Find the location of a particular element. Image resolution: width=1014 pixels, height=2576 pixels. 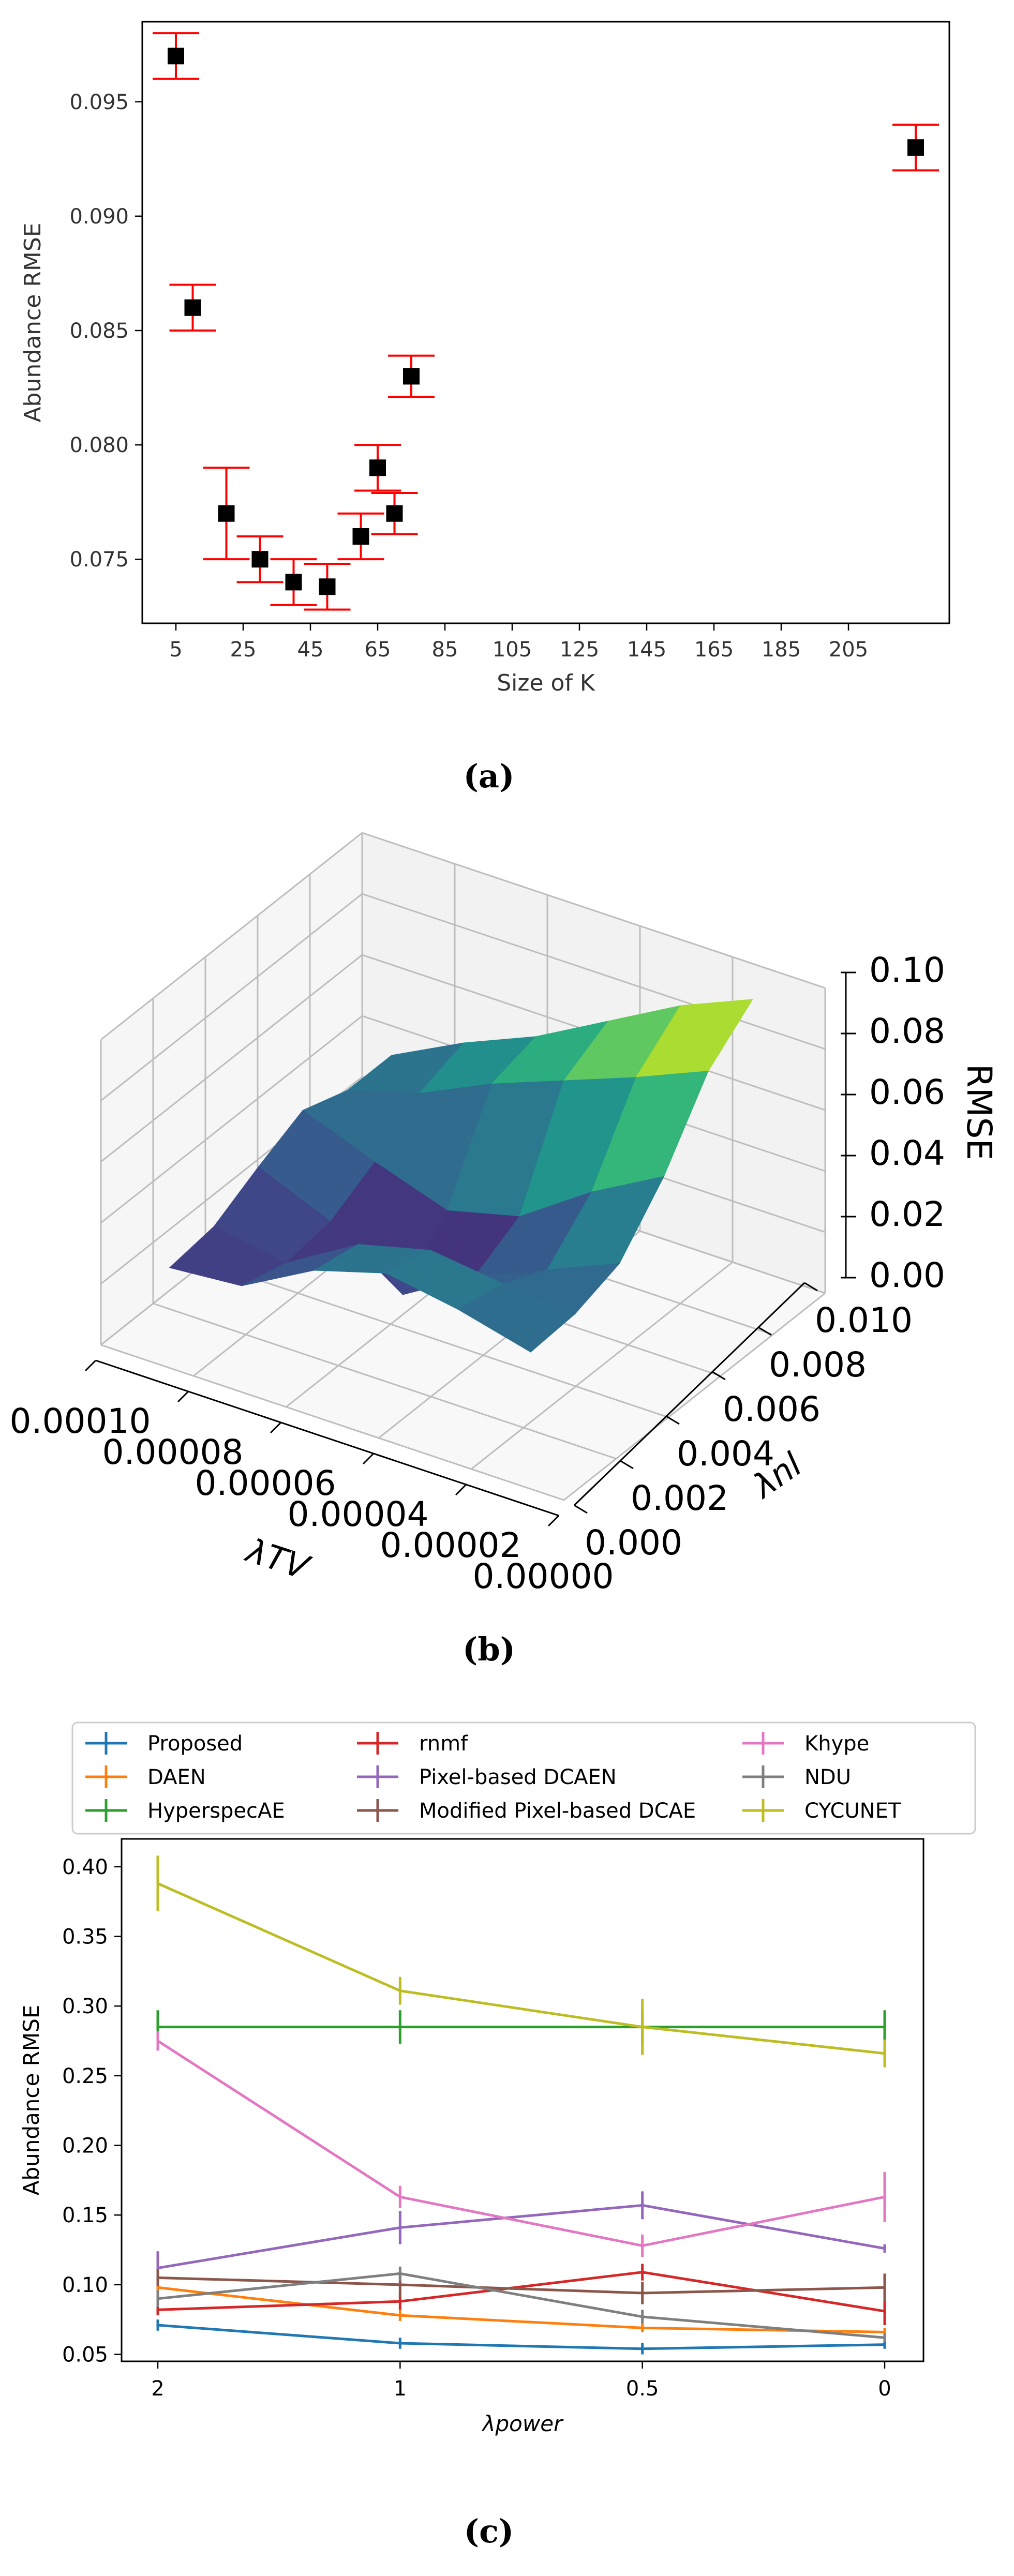

y-tick-label: 0.30 is located at coordinates (85, 2006).